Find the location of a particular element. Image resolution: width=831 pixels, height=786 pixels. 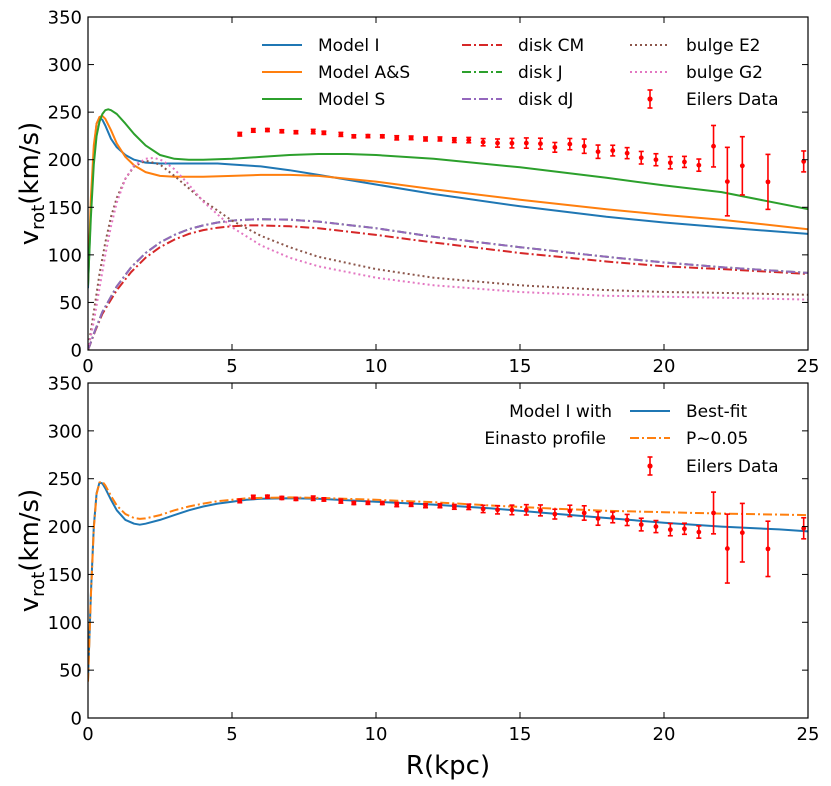

y-tick-label: 150 is located at coordinates (65, 208).